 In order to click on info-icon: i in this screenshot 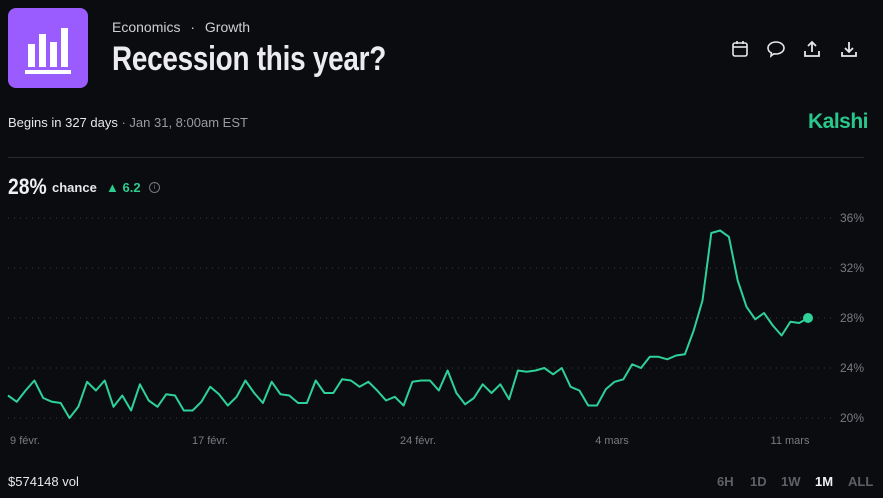, I will do `click(154, 187)`.